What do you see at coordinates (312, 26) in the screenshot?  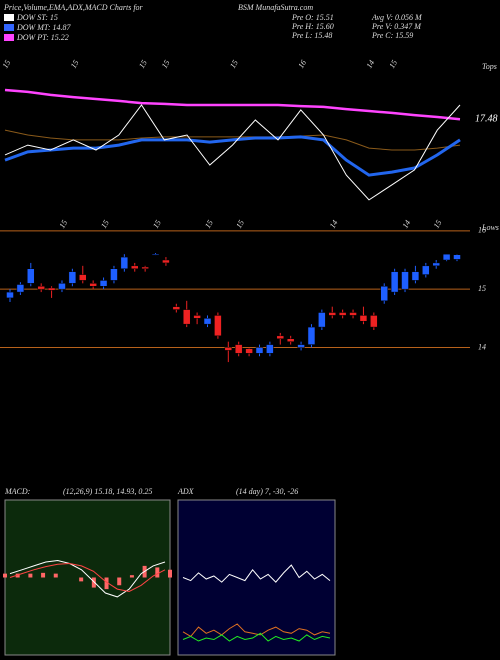 I see `stat: Pre H: 15.60` at bounding box center [312, 26].